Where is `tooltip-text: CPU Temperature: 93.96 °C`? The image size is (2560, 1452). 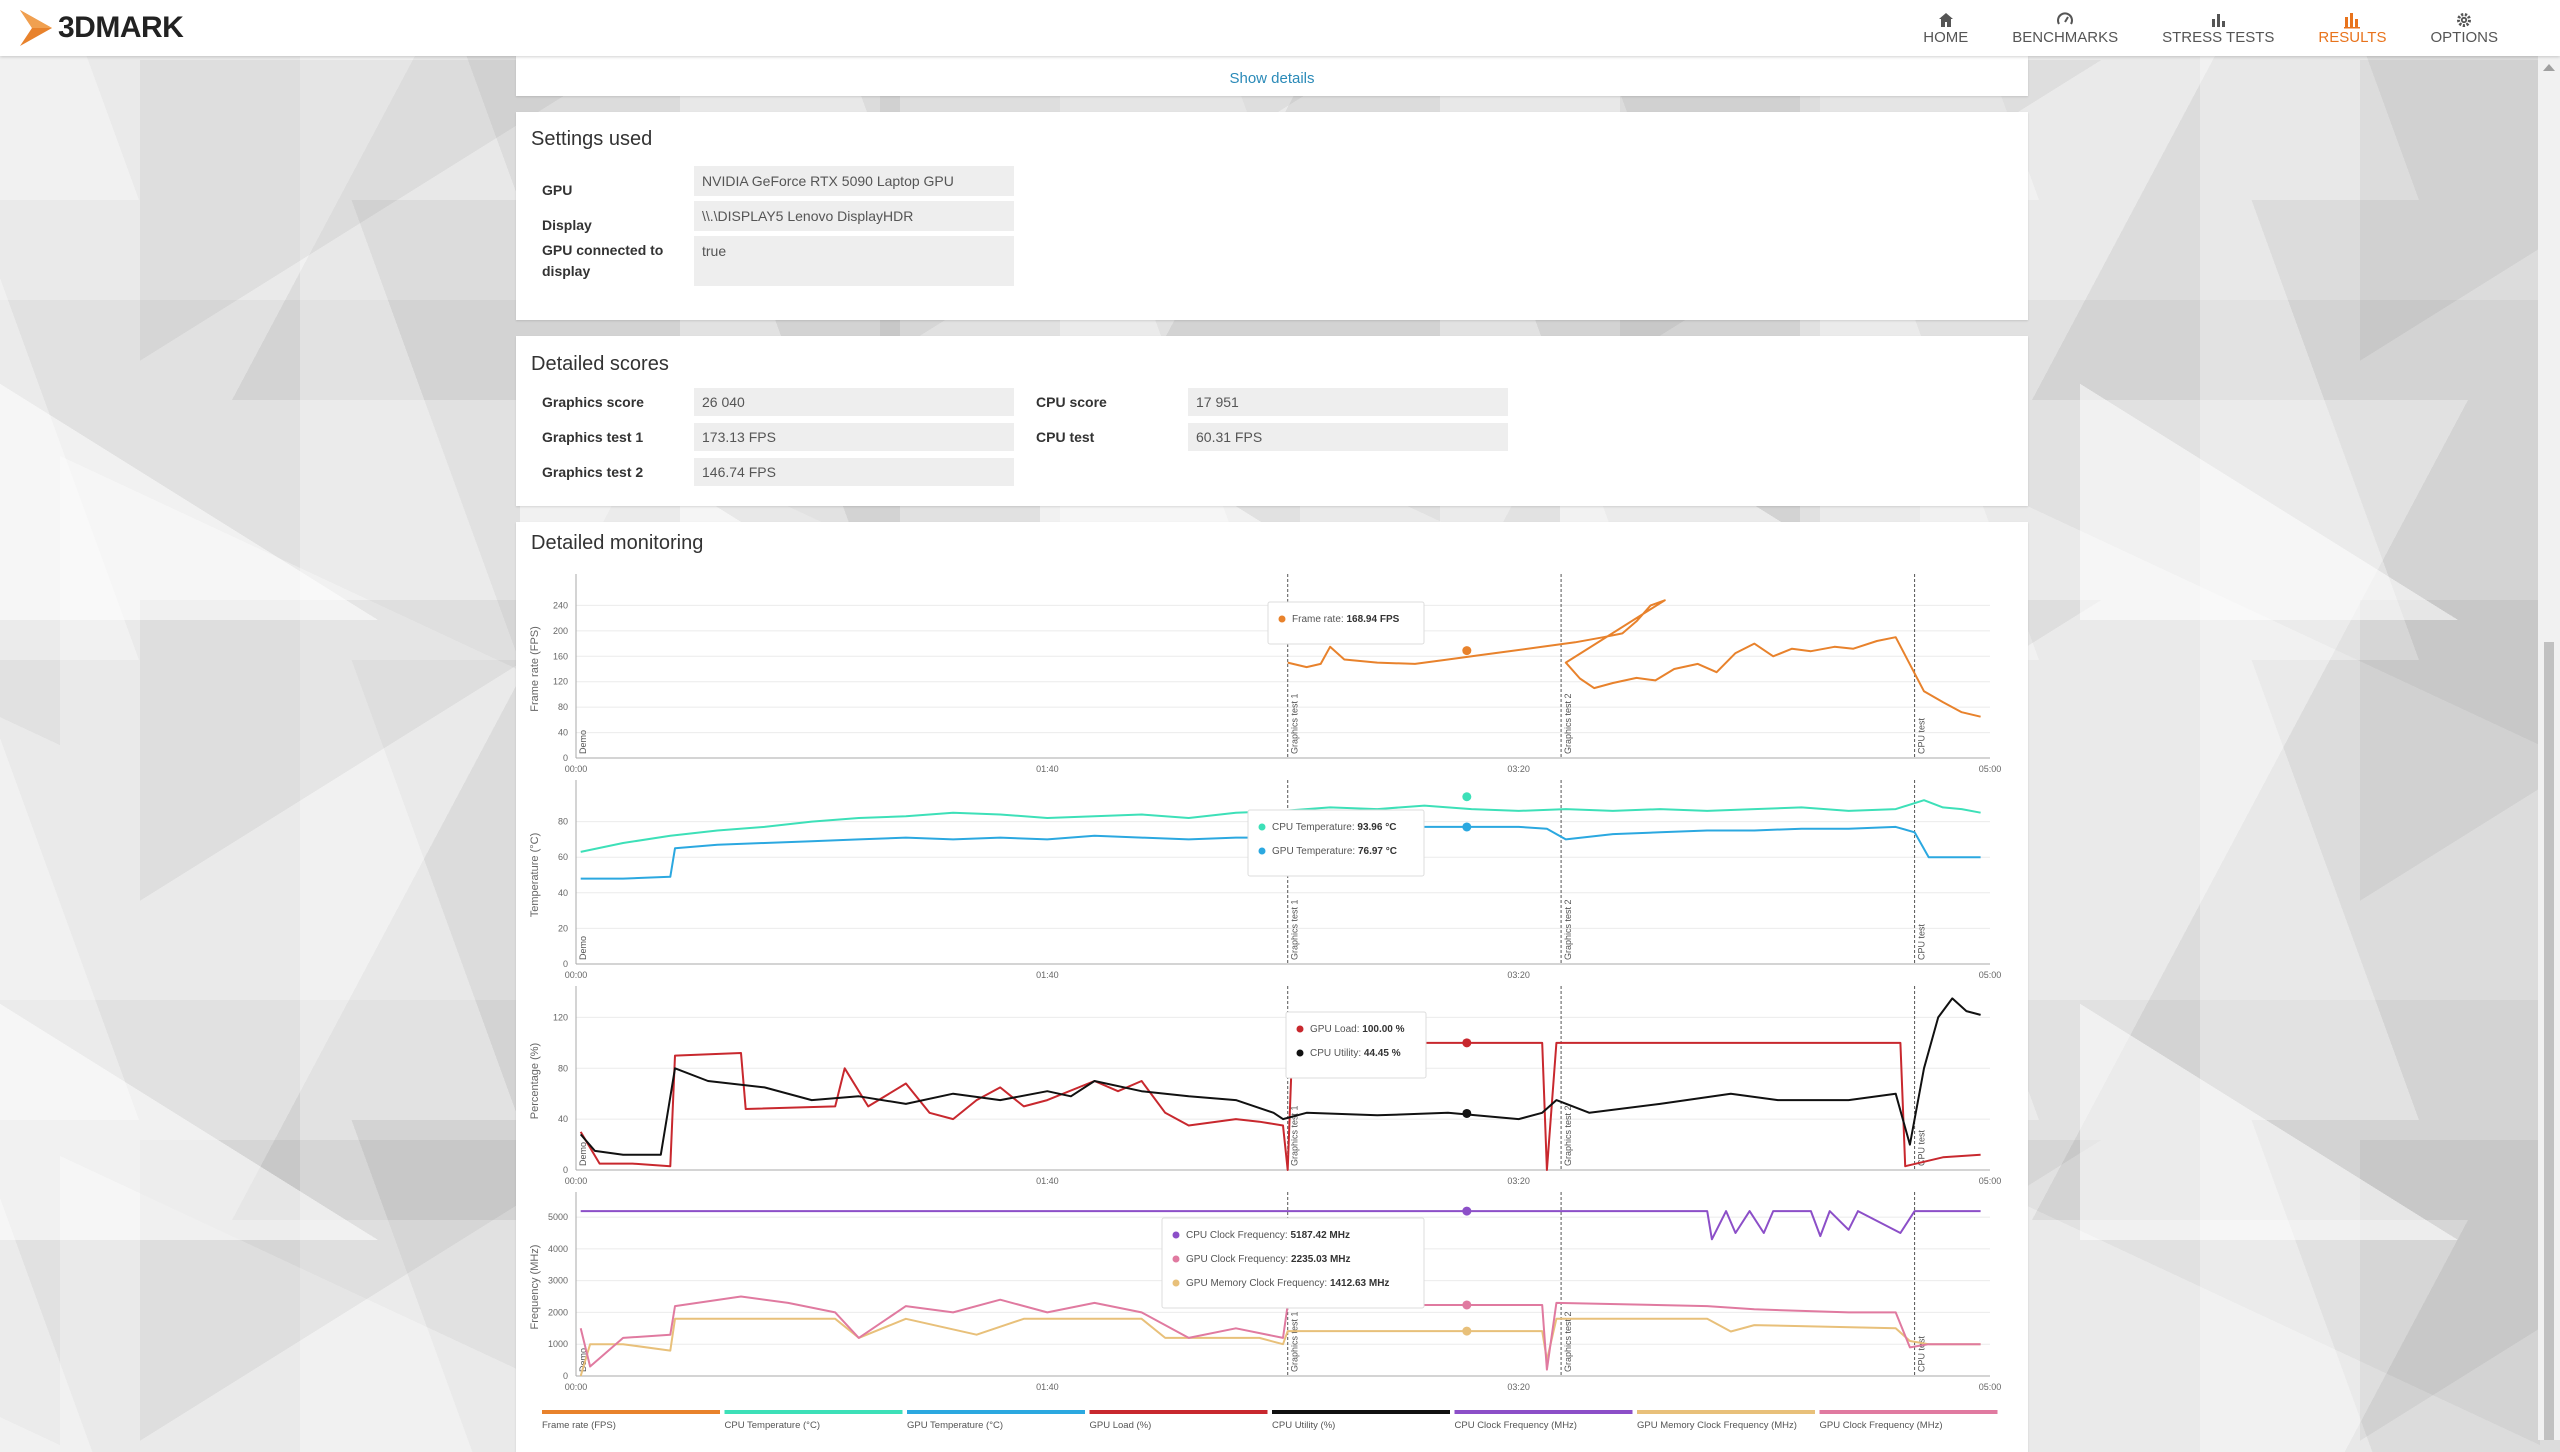
tooltip-text: CPU Temperature: 93.96 °C is located at coordinates (1334, 827).